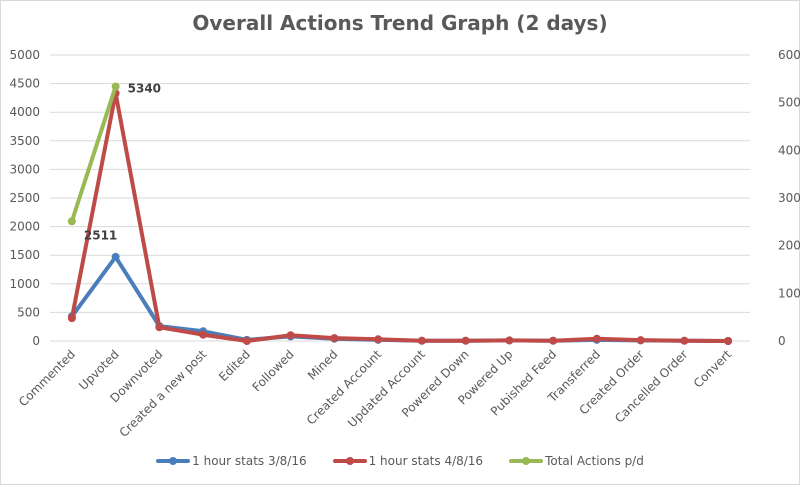  I want to click on legend-swatch-green-icon, so click(526, 461).